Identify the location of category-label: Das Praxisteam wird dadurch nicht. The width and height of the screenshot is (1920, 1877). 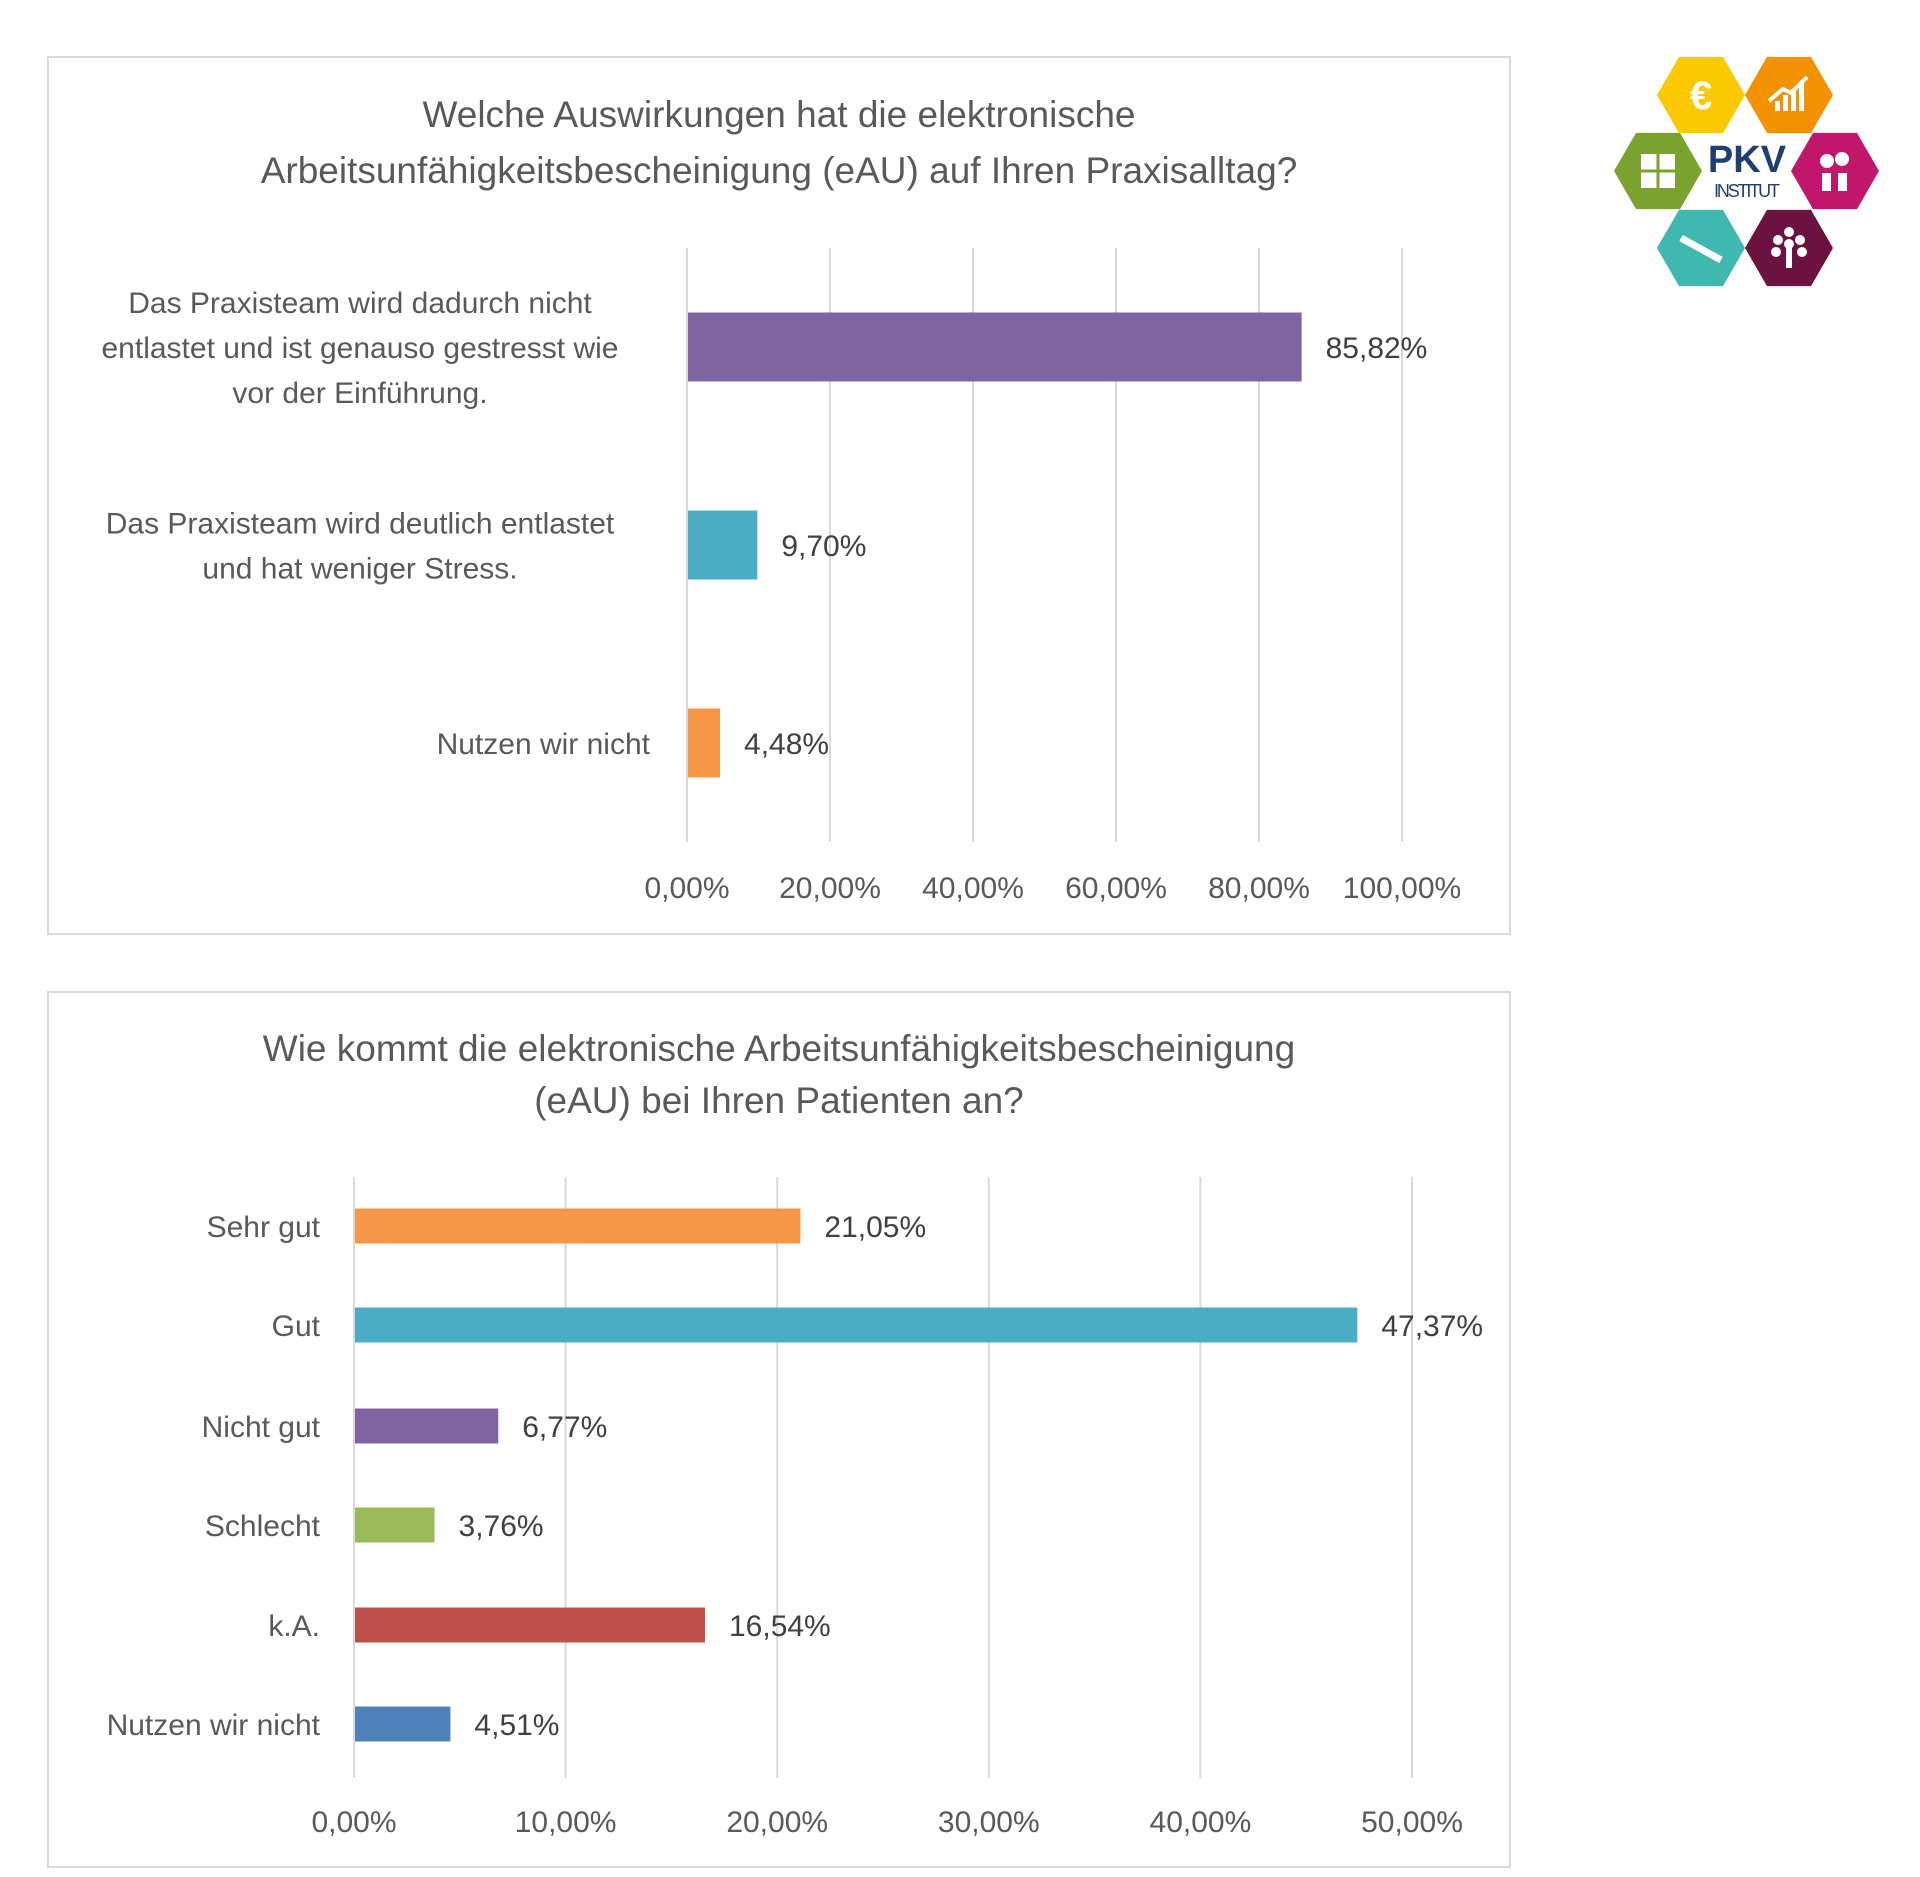
(360, 303).